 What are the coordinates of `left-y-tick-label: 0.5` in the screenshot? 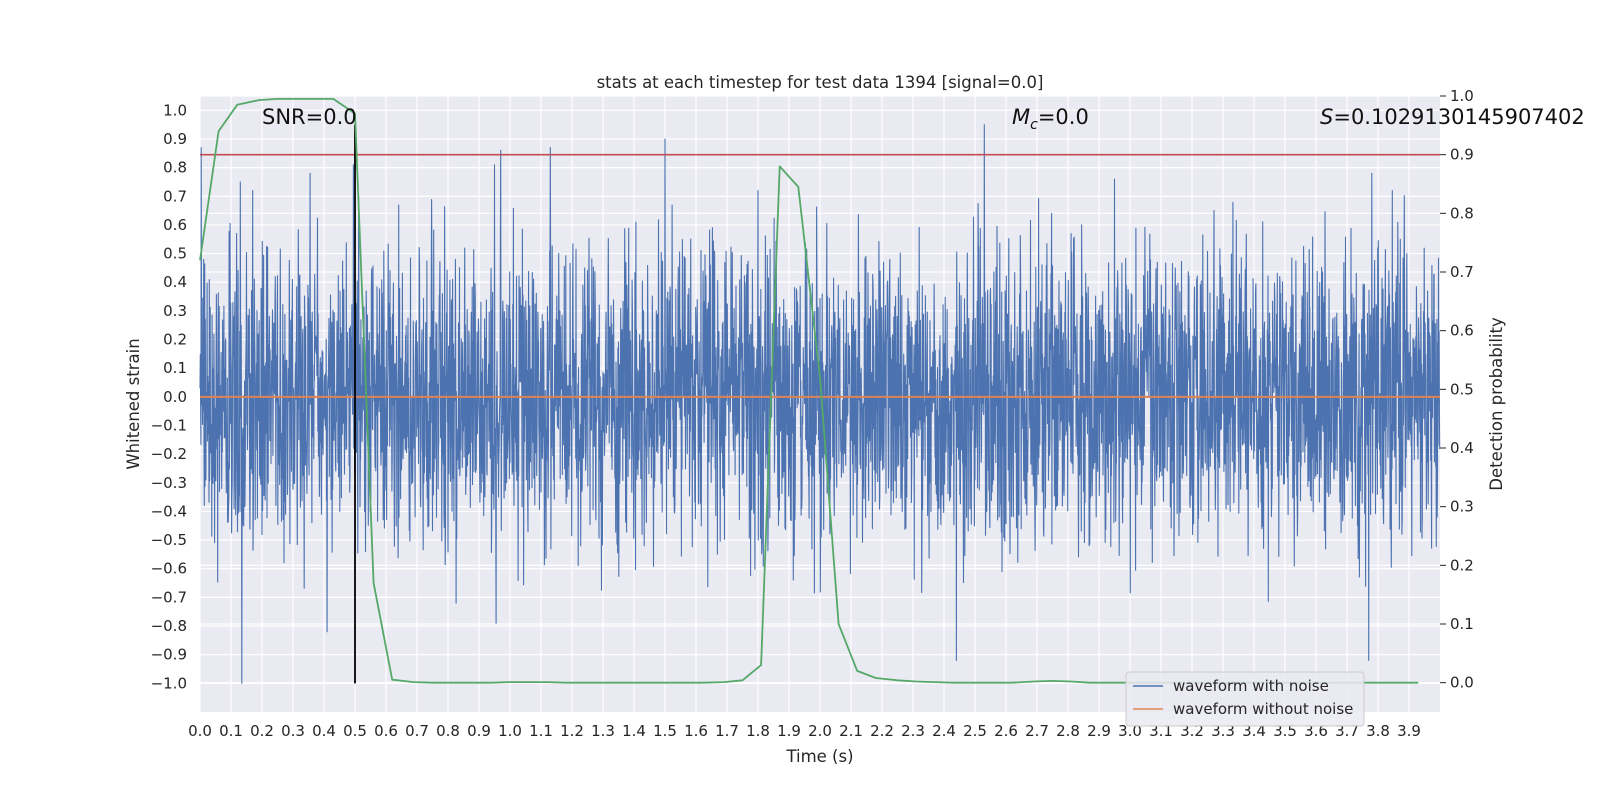 It's located at (175, 254).